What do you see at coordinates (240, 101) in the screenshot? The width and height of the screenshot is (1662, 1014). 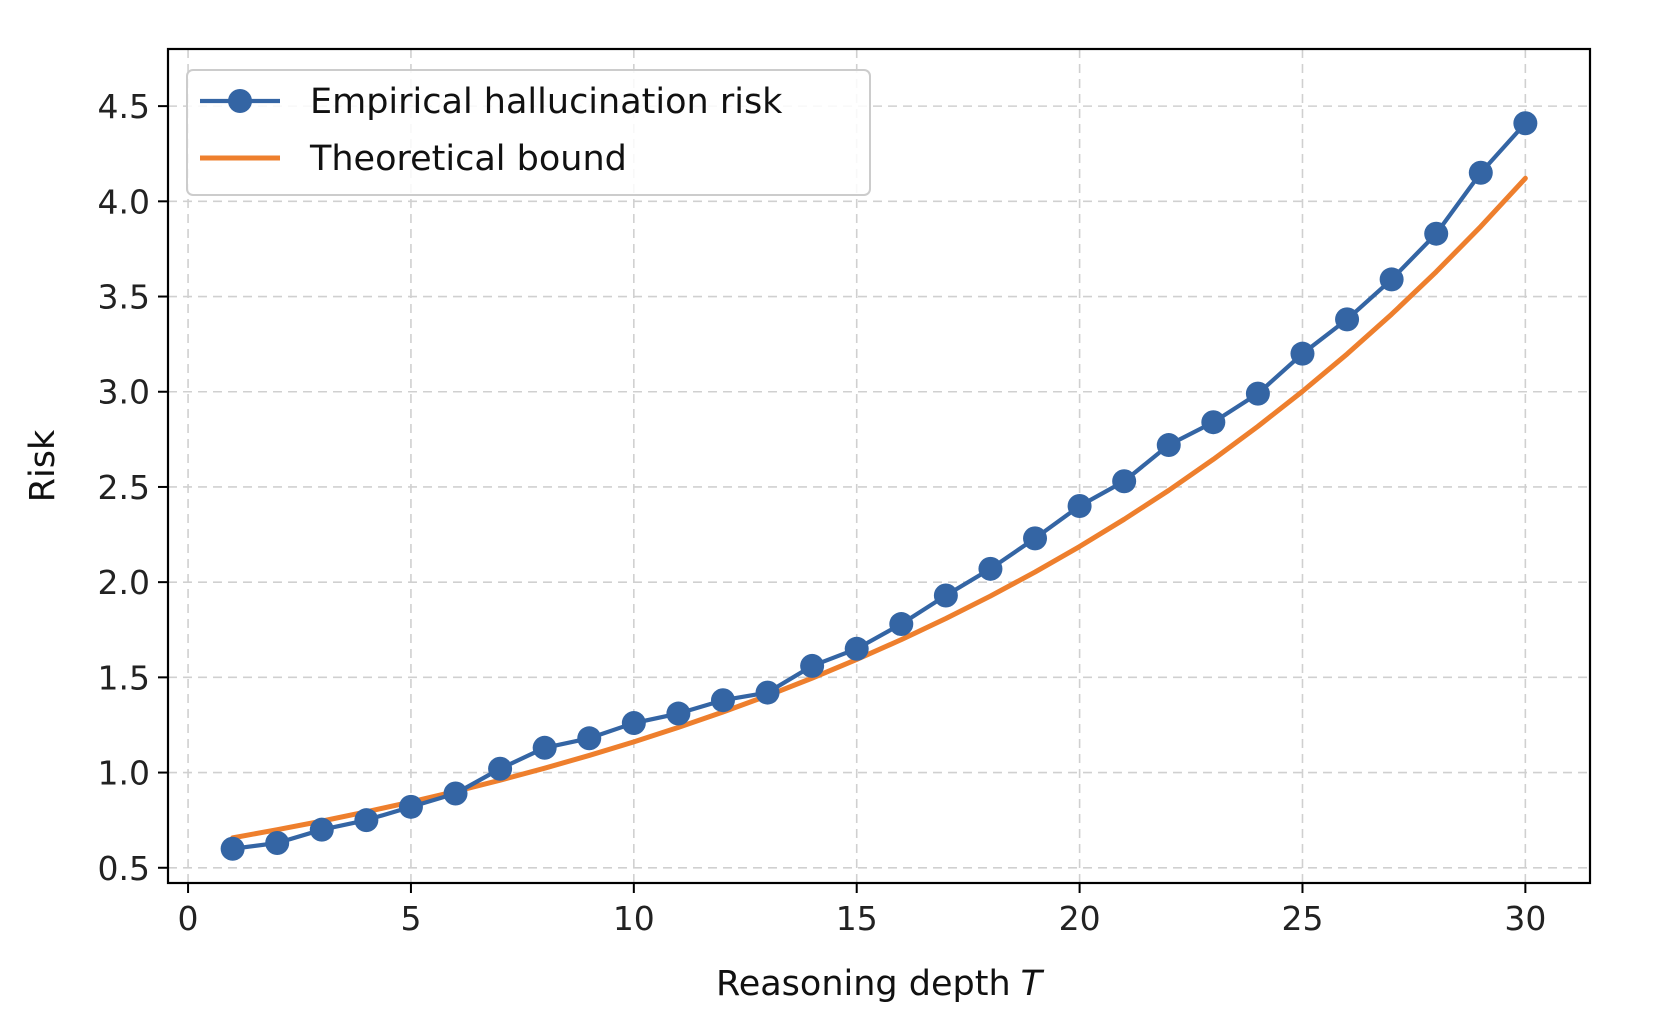 I see `legend-marker-empirical` at bounding box center [240, 101].